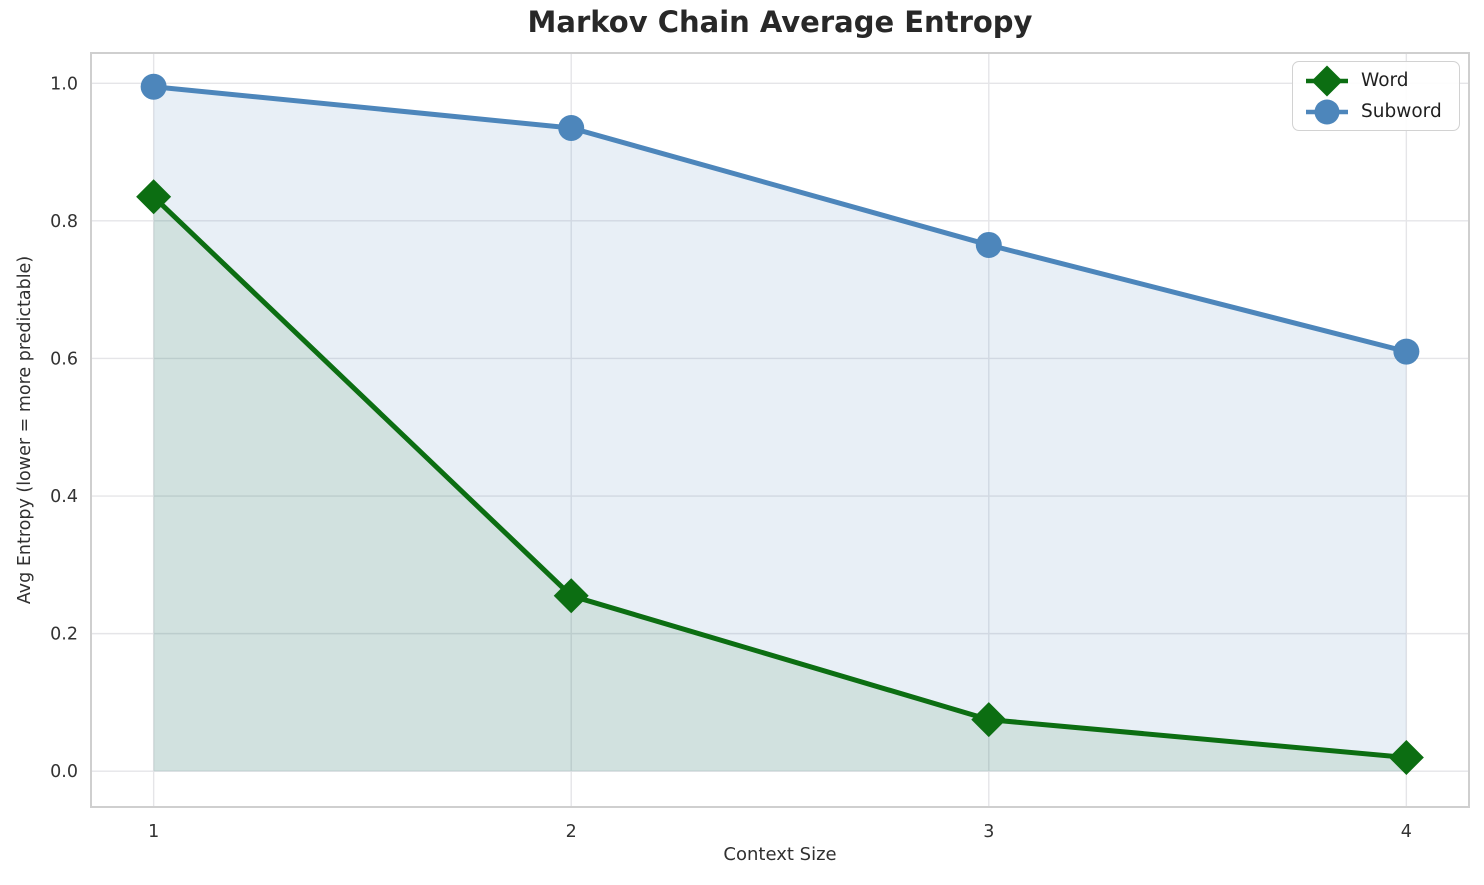  Describe the element at coordinates (988, 832) in the screenshot. I see `x-tick-label: 3` at that location.